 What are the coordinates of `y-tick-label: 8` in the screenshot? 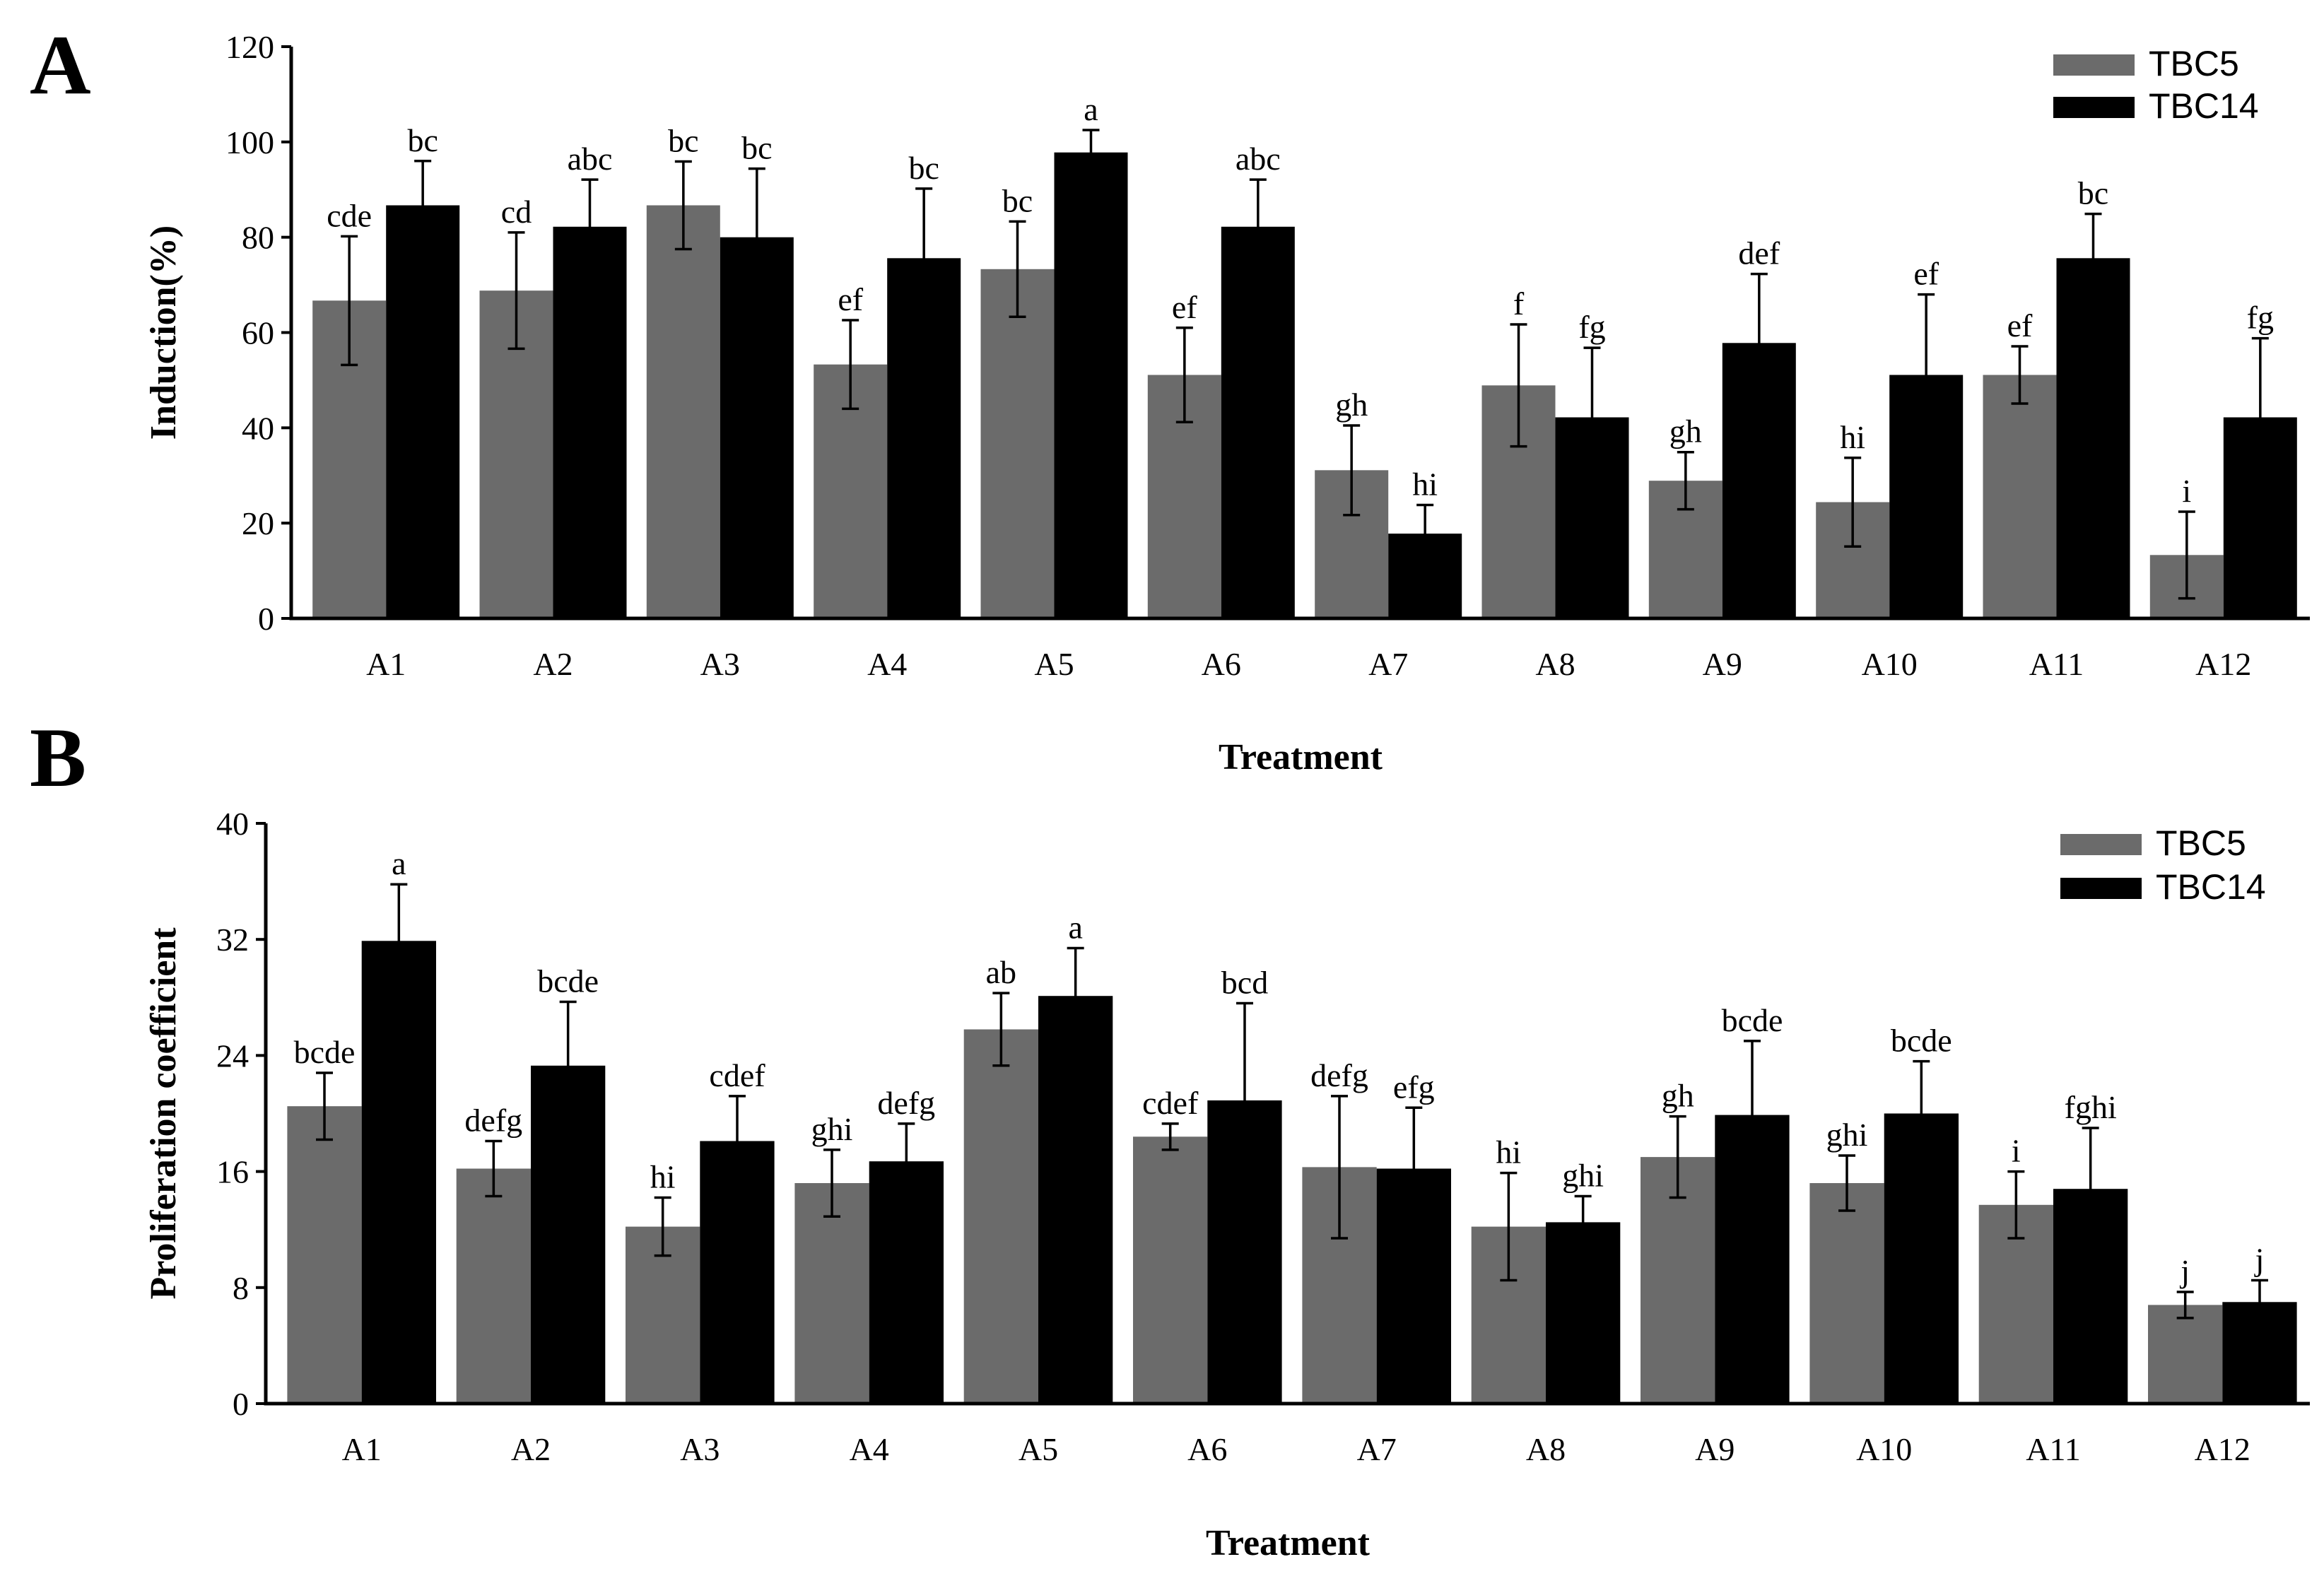 It's located at (241, 1288).